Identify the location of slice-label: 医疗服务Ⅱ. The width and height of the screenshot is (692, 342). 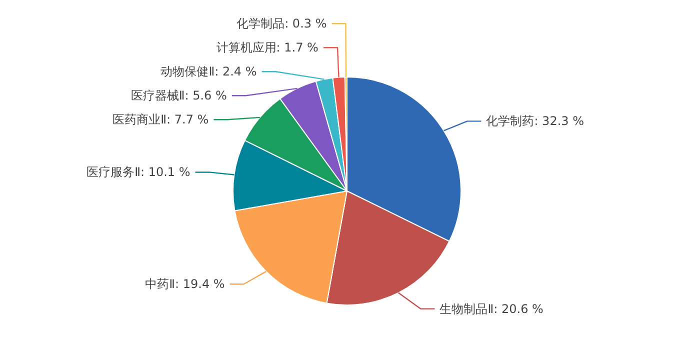
(113, 172).